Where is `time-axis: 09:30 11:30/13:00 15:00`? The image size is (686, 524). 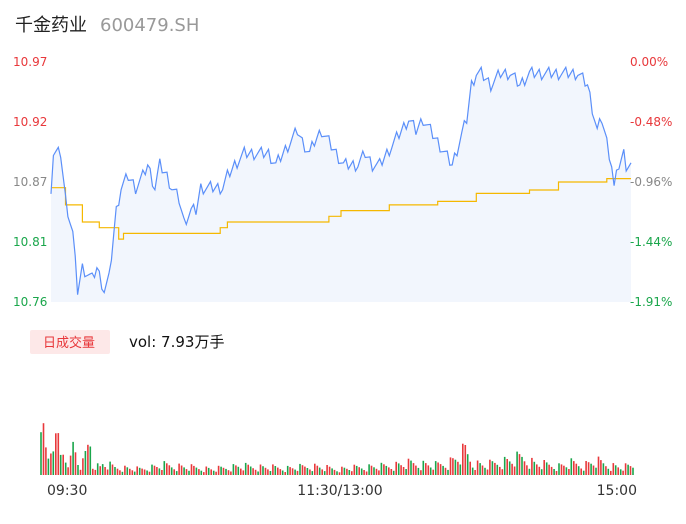
time-axis: 09:30 11:30/13:00 15:00 is located at coordinates (342, 491).